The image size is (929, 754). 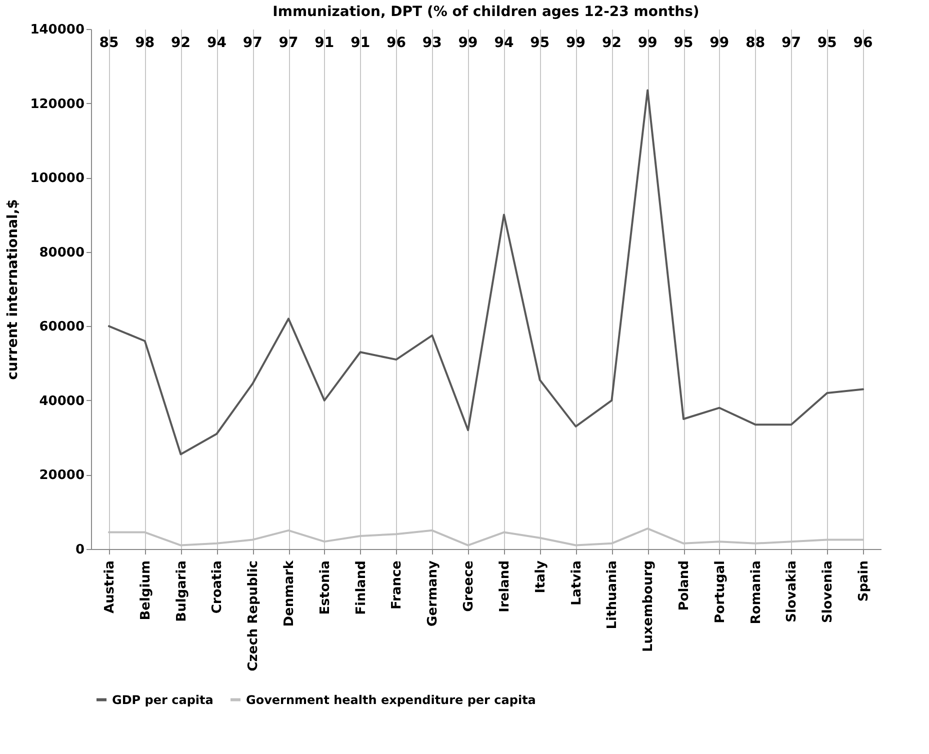 What do you see at coordinates (756, 43) in the screenshot?
I see `annotation: 88` at bounding box center [756, 43].